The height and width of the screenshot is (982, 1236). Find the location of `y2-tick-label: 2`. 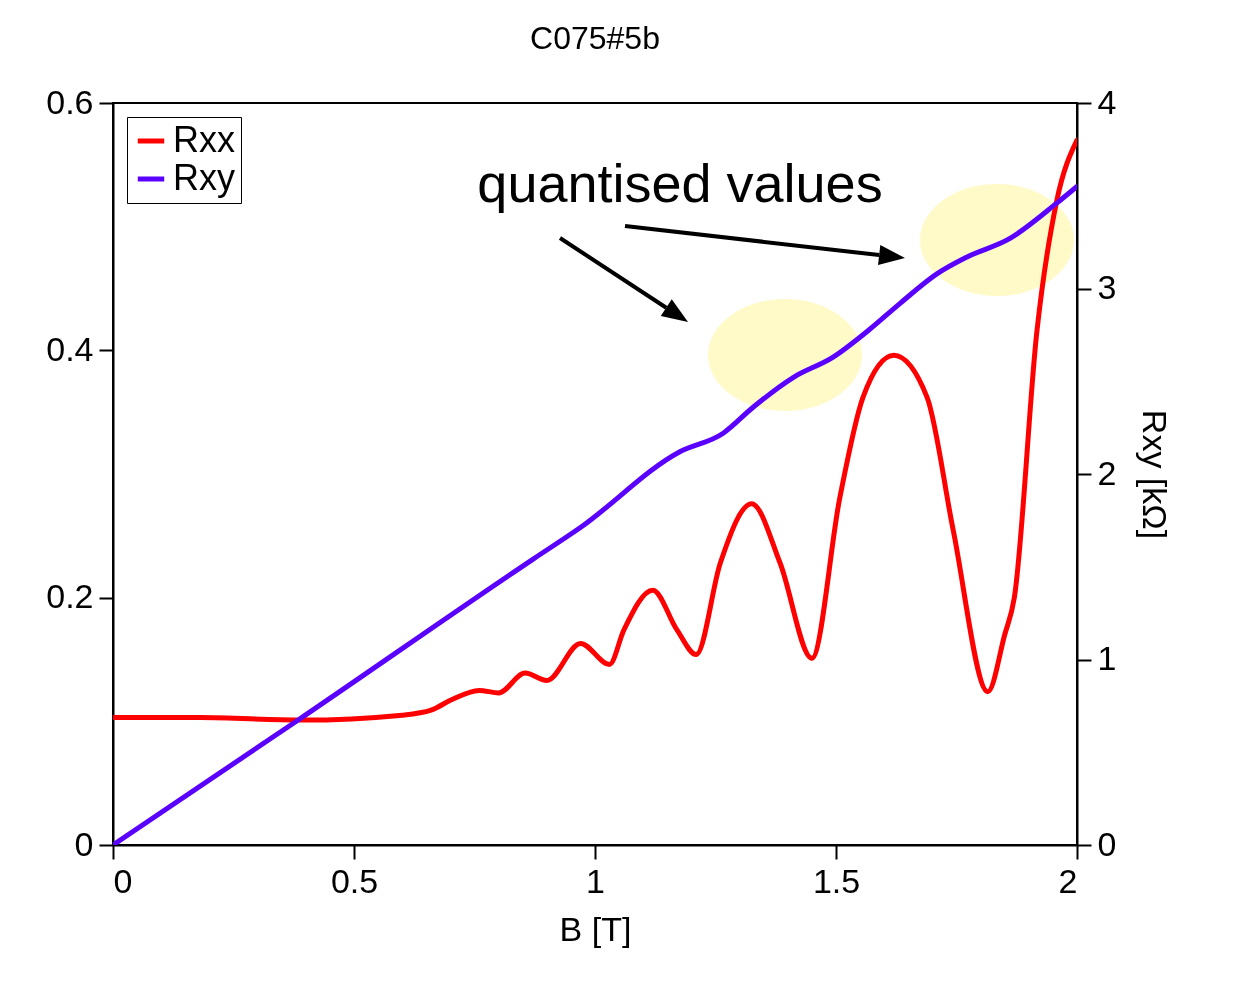

y2-tick-label: 2 is located at coordinates (1107, 472).